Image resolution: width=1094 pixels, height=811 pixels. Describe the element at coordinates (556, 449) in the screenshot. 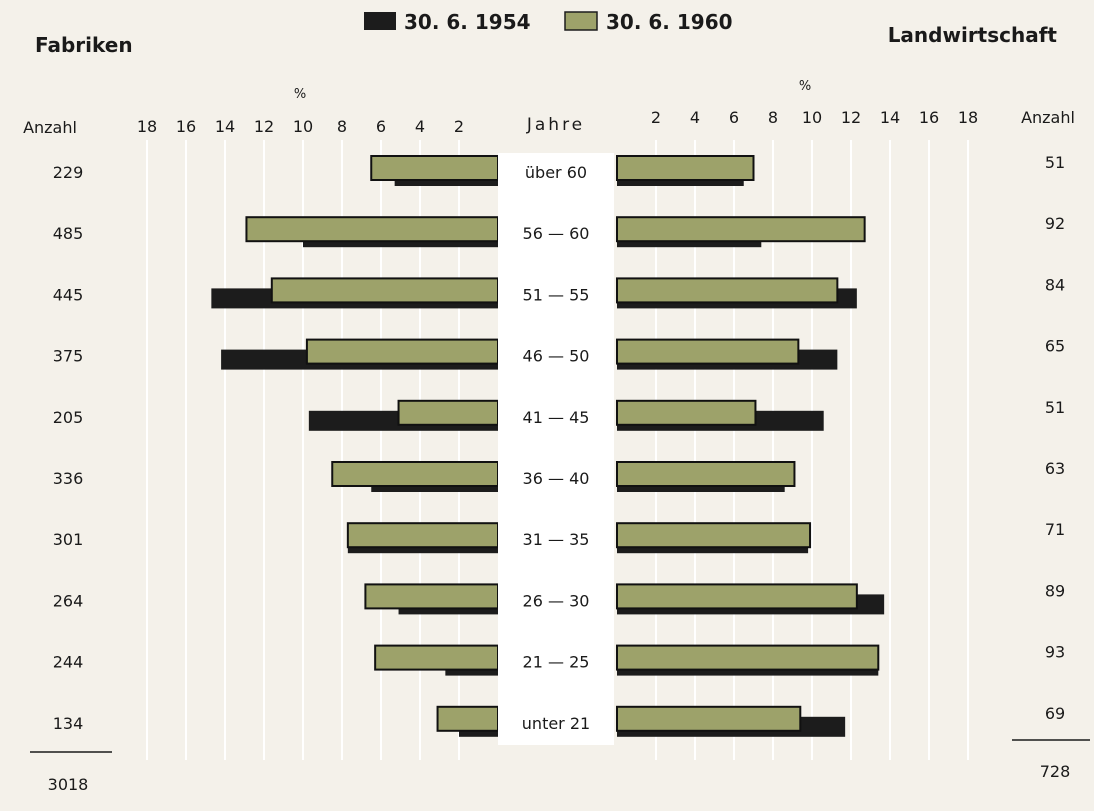

I see `center-column` at that location.